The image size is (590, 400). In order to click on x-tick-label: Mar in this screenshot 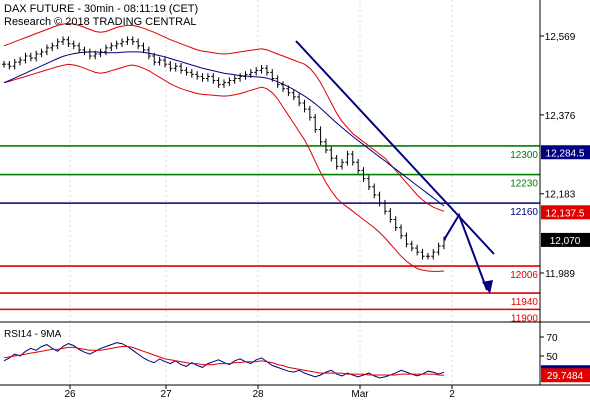, I will do `click(360, 394)`.